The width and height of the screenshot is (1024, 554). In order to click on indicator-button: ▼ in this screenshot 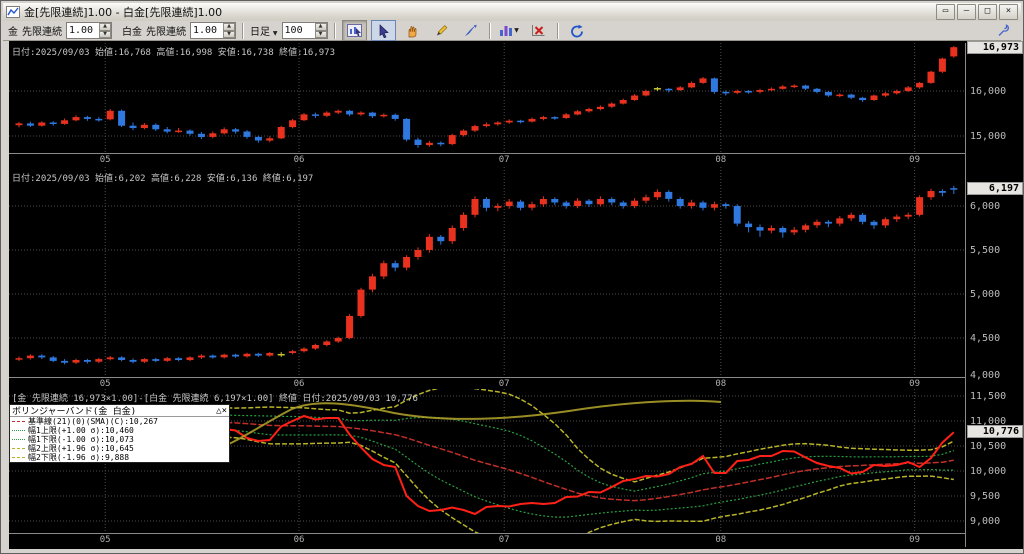, I will do `click(509, 30)`.